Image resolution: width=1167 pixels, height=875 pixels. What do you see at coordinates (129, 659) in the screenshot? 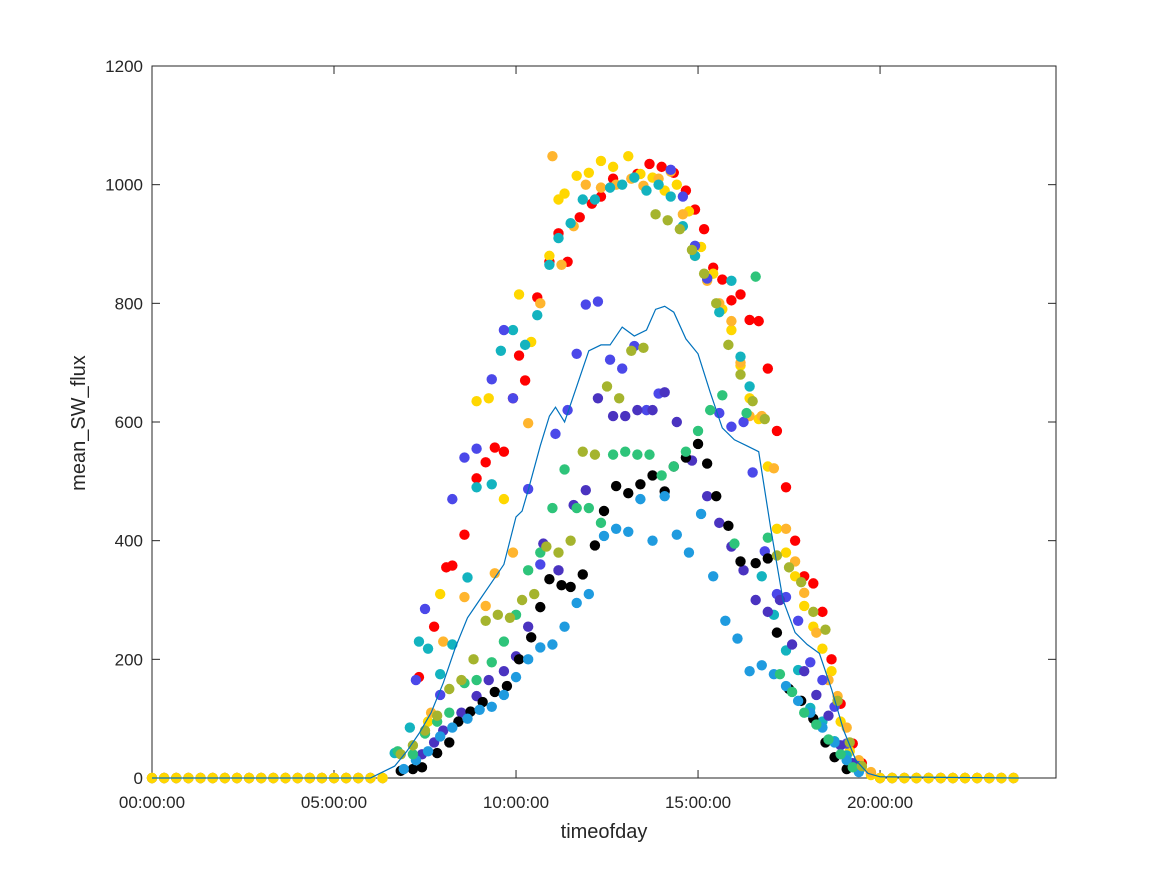
I see `y-tick-label: 200` at bounding box center [129, 659].